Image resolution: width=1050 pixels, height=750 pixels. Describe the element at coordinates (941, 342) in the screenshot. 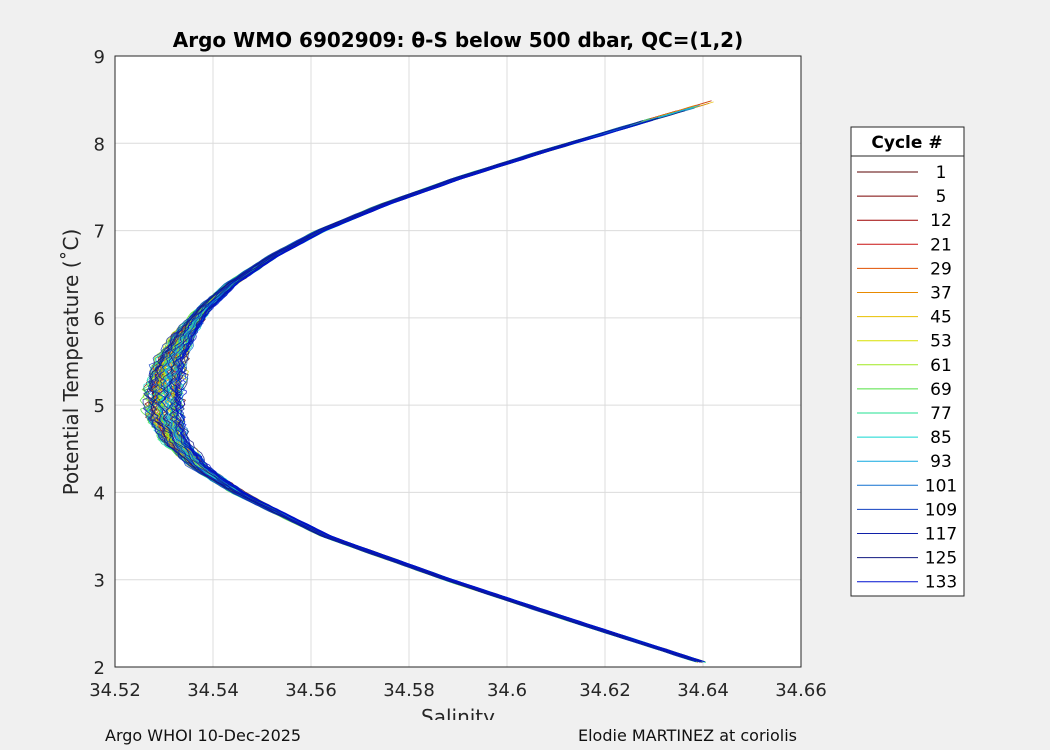

I see `legend-label: 53` at that location.